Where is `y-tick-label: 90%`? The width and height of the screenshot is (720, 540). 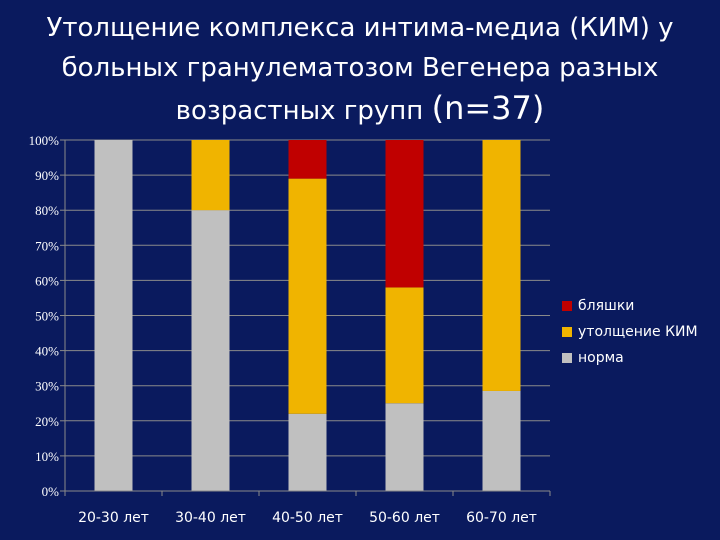 y-tick-label: 90% is located at coordinates (47, 175).